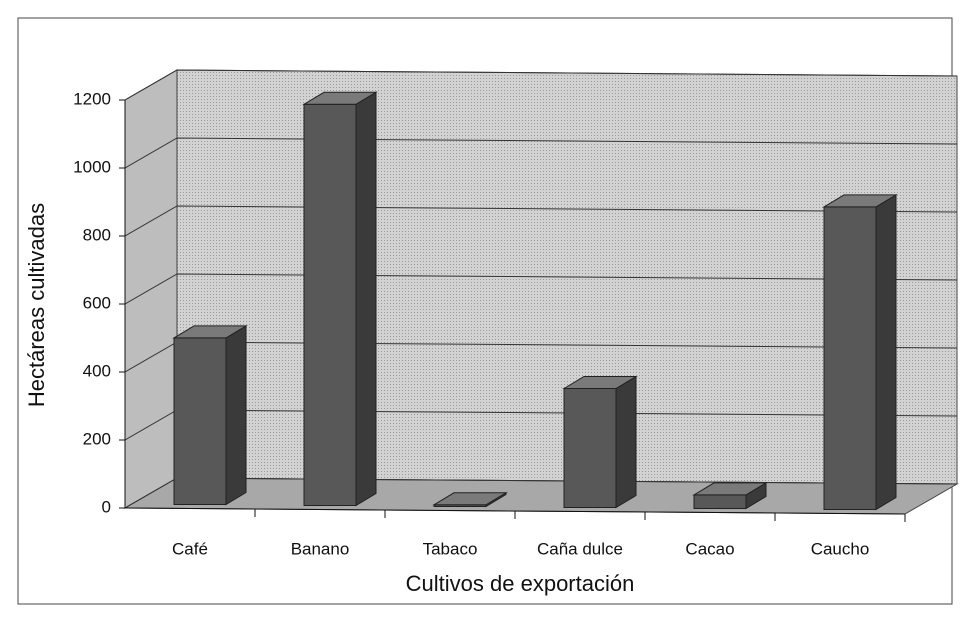  Describe the element at coordinates (97, 370) in the screenshot. I see `y-tick-label: 400` at that location.